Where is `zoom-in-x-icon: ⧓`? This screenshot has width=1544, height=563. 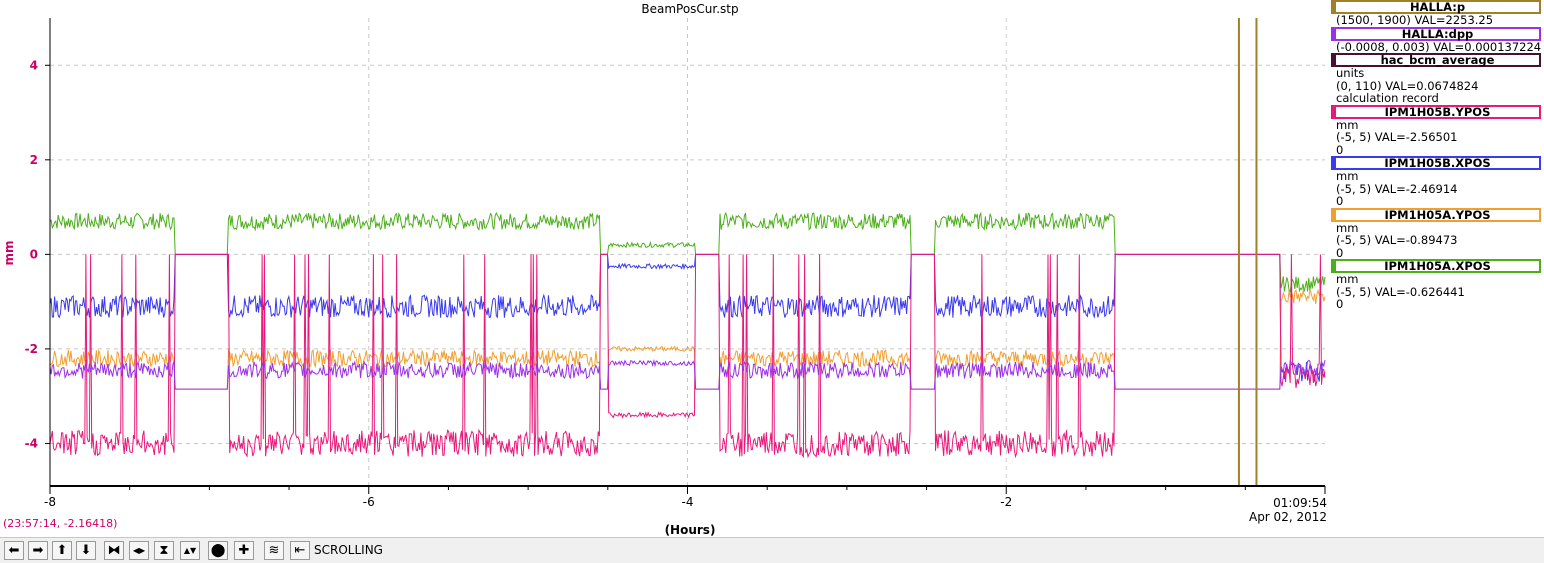
zoom-in-x-icon: ⧓ is located at coordinates (114, 550).